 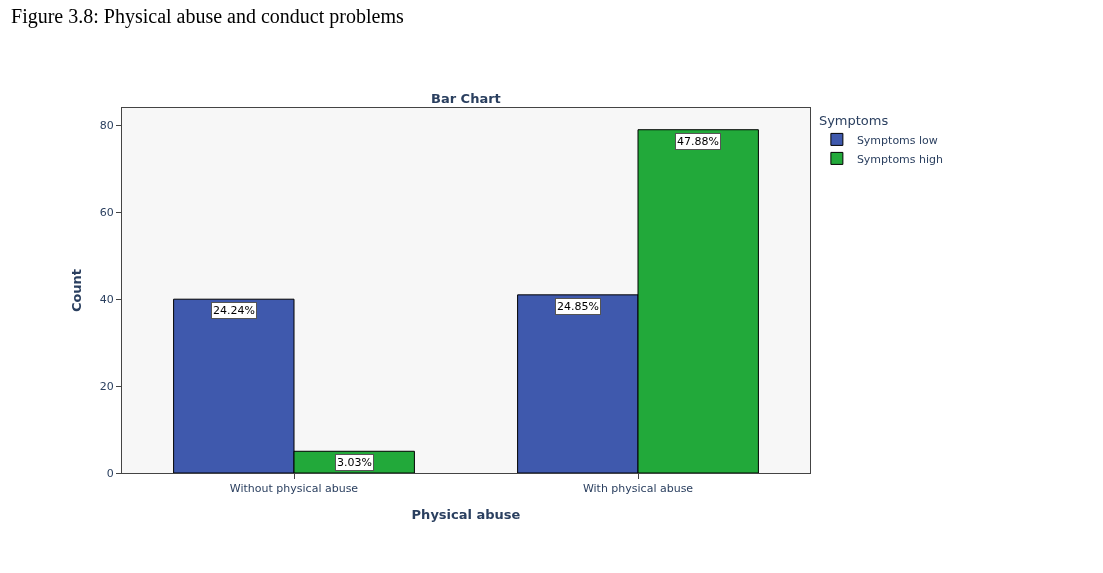 I want to click on y-tick-label: 60, so click(x=106, y=213).